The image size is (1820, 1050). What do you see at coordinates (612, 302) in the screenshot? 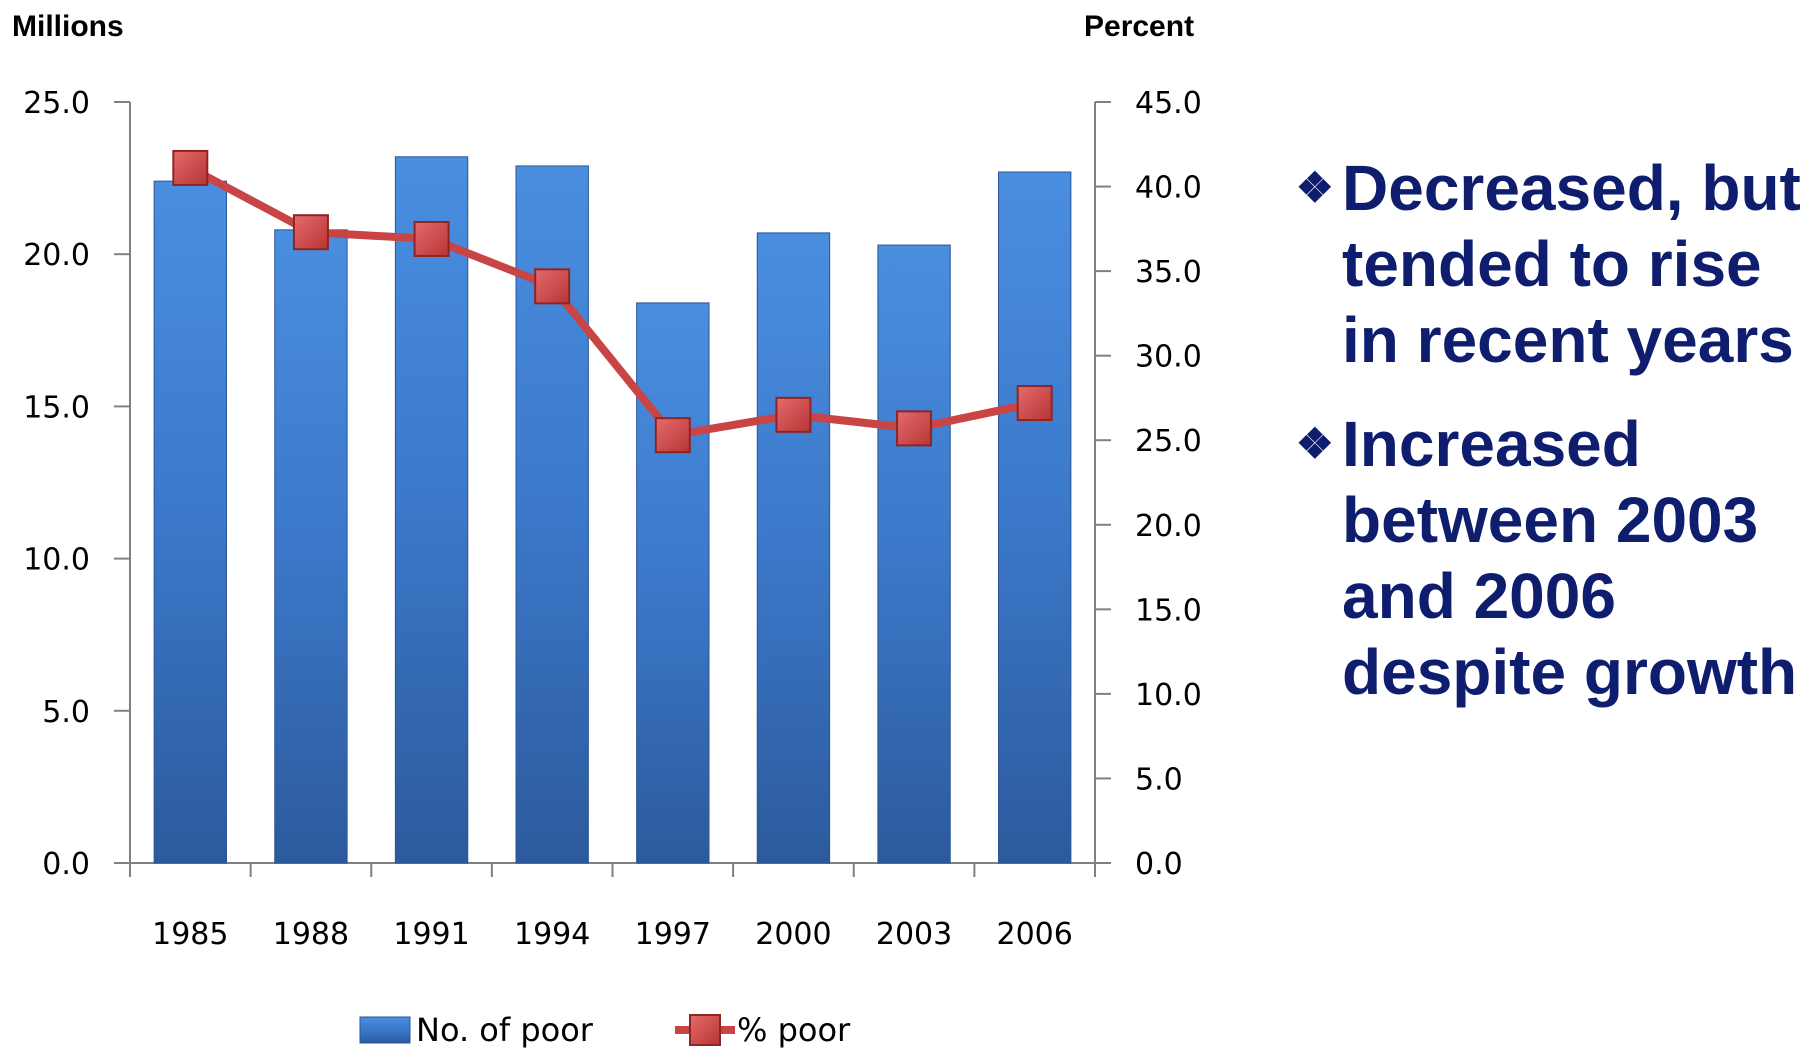
I see `percent-poor-line` at bounding box center [612, 302].